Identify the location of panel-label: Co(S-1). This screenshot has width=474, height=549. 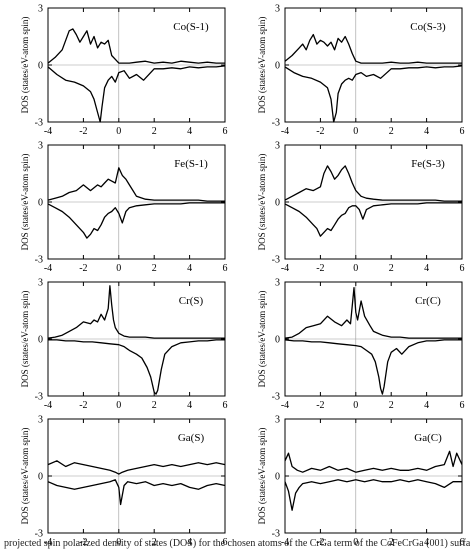
(191, 27).